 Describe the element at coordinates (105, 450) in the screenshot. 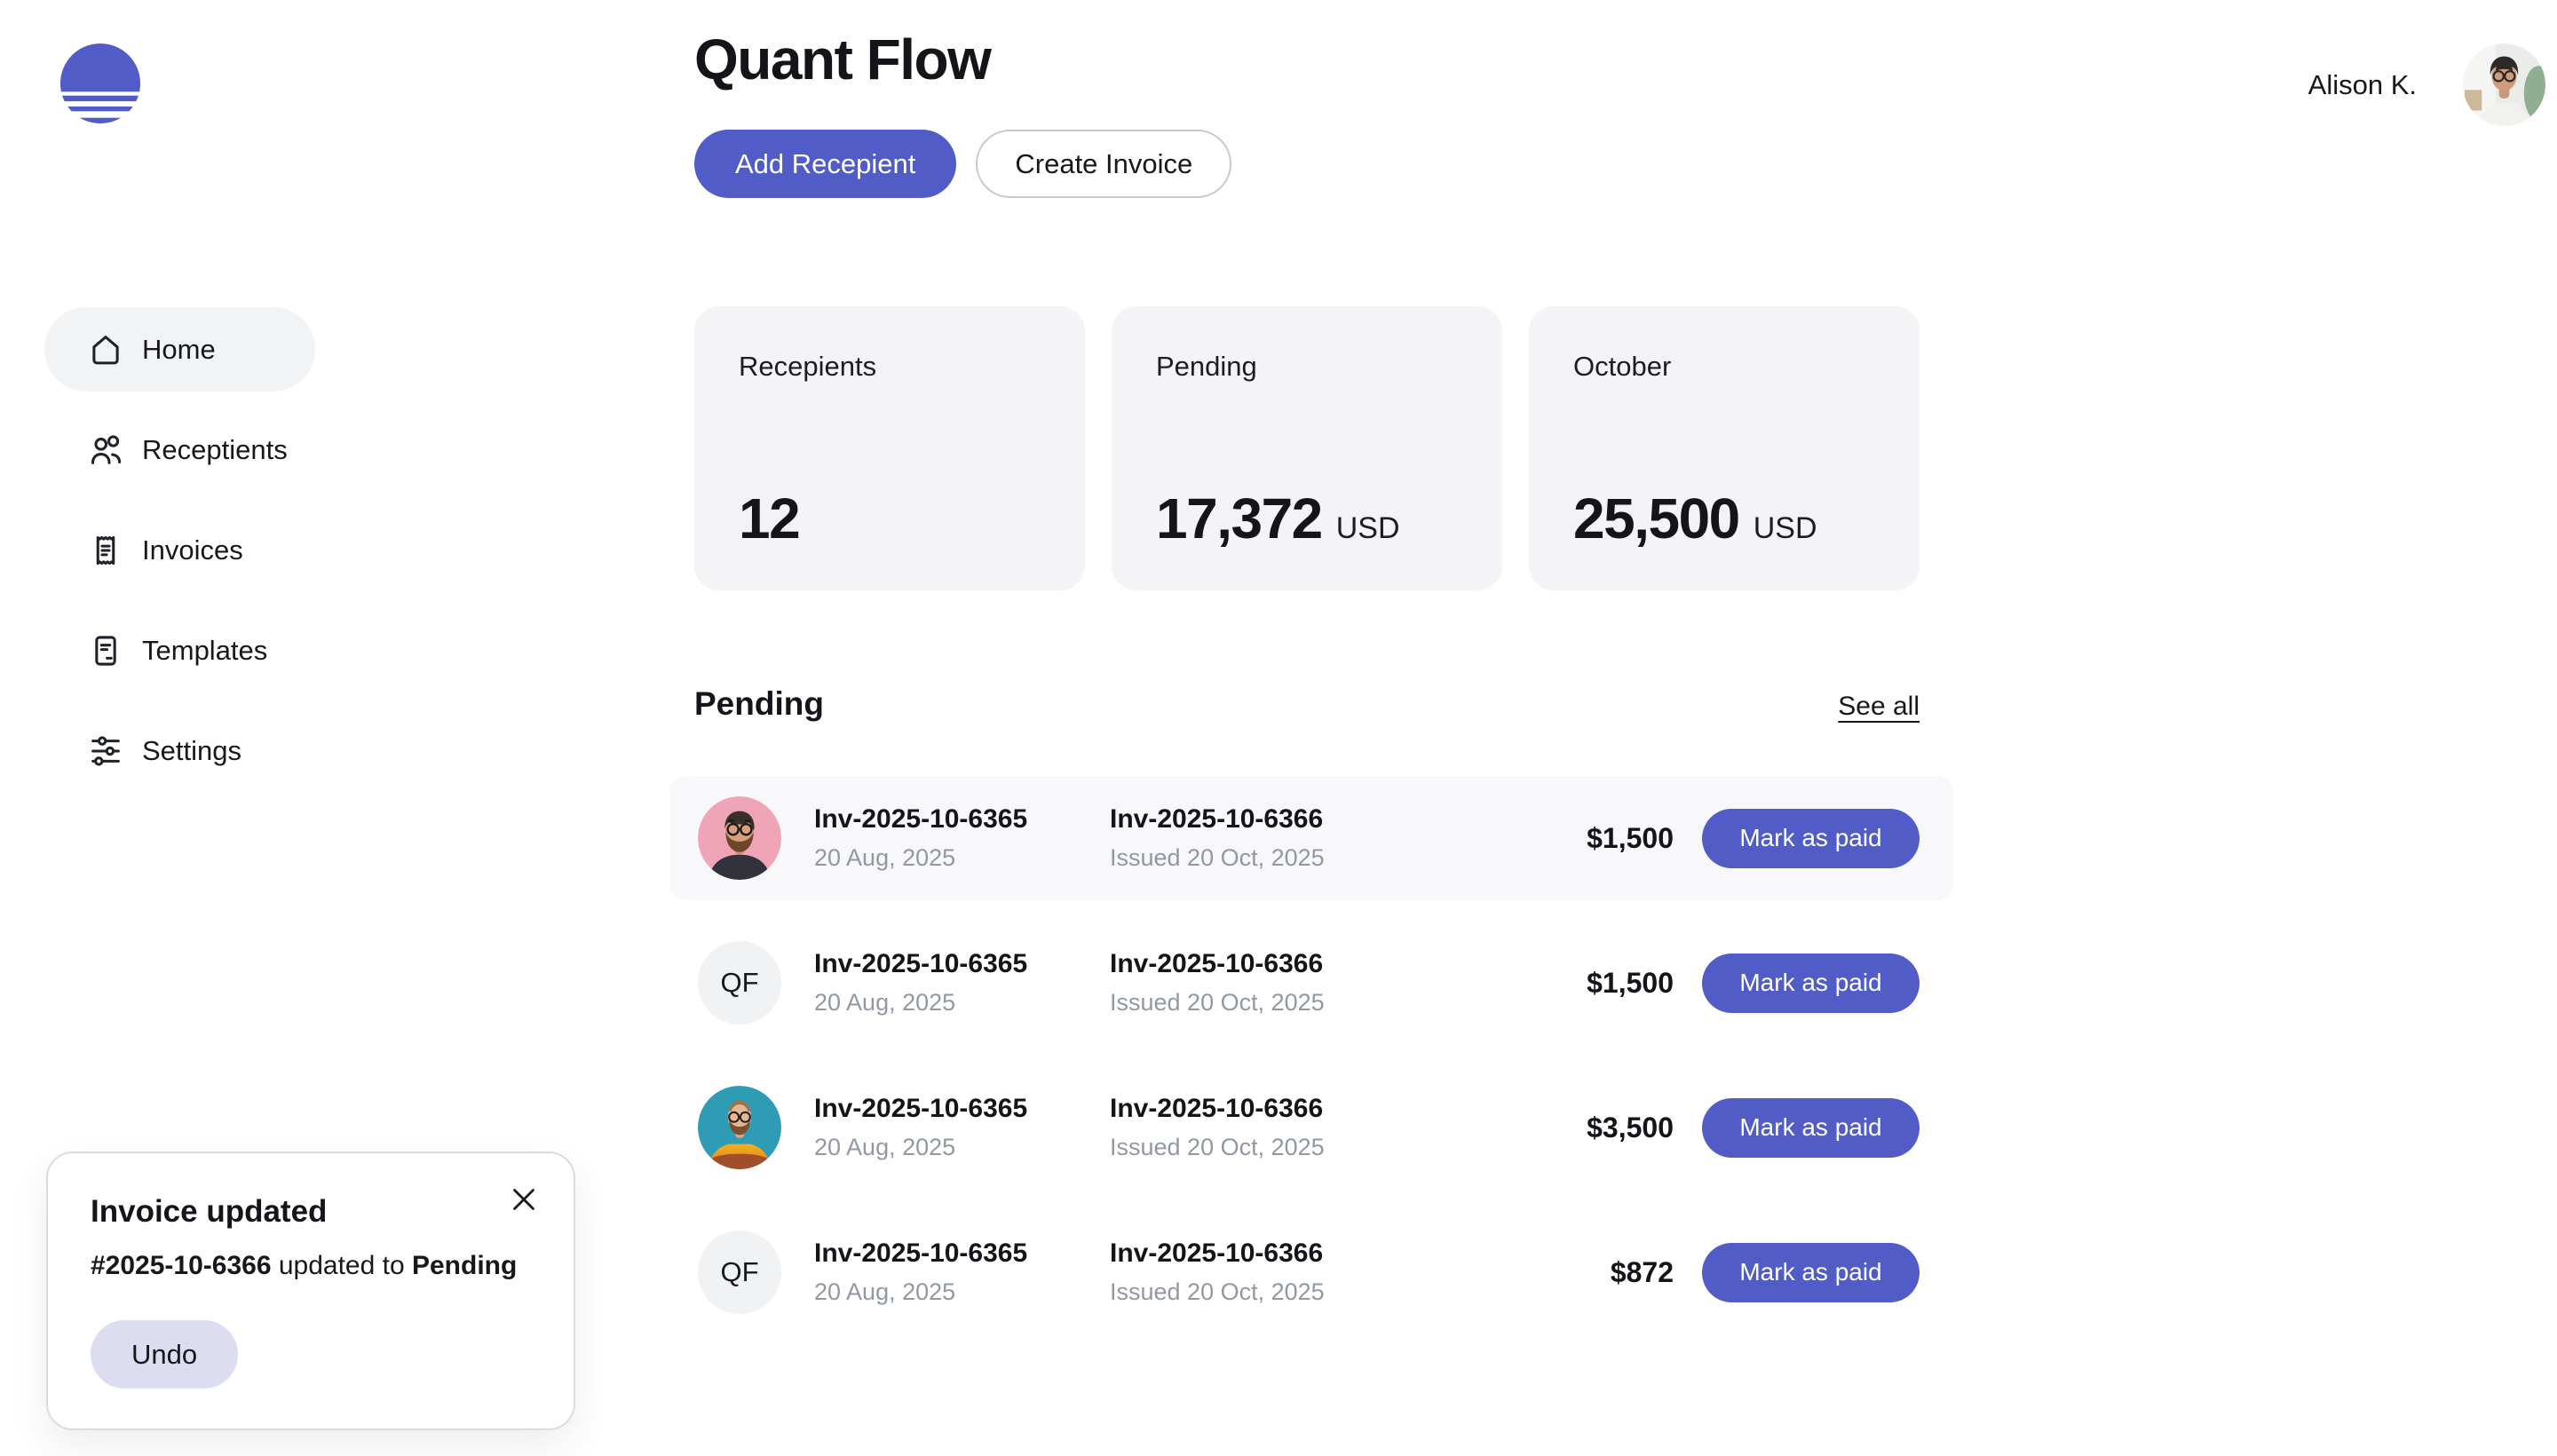

I see `users-icon` at that location.